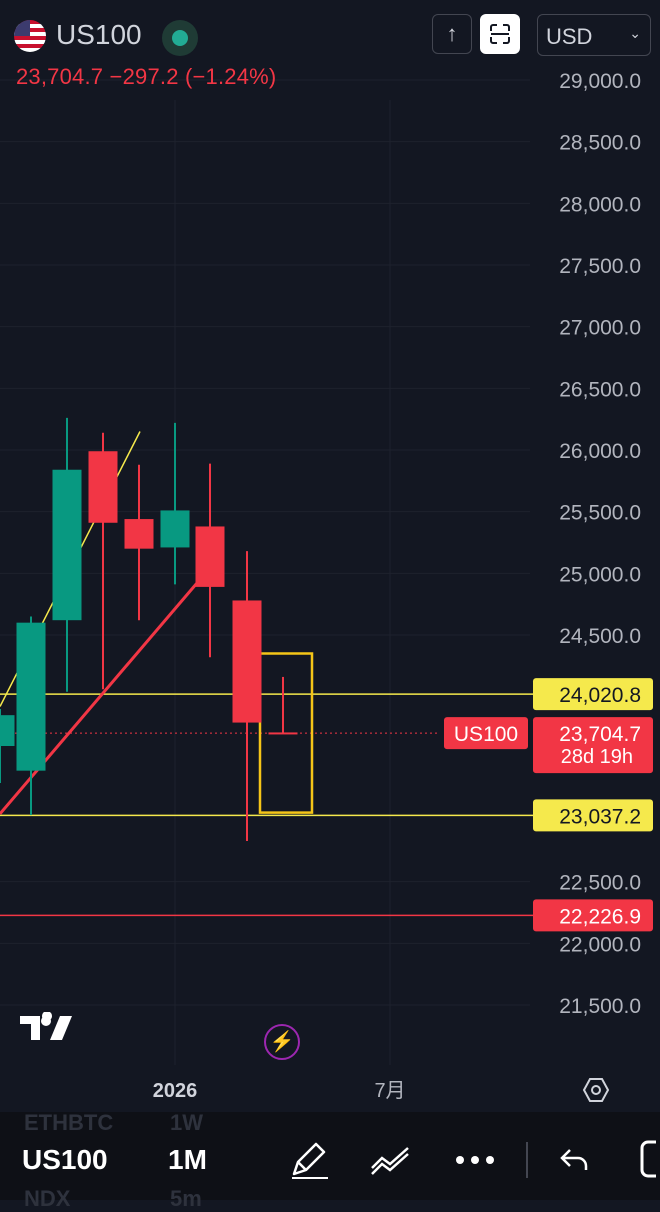 The height and width of the screenshot is (1212, 660). I want to click on lightning-icon: ⚡, so click(282, 1042).